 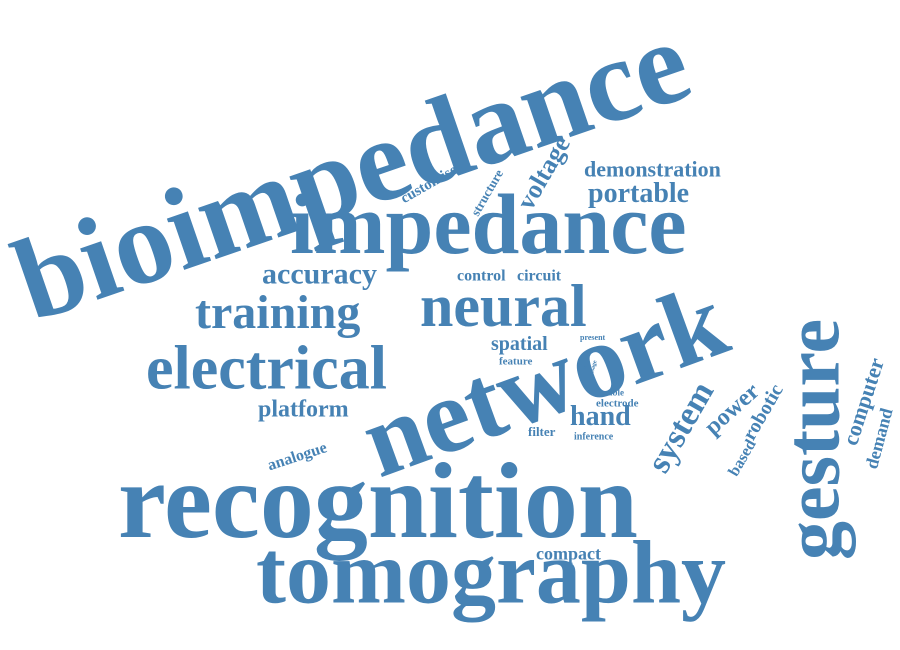 What do you see at coordinates (319, 274) in the screenshot?
I see `word-accuracy: accuracy` at bounding box center [319, 274].